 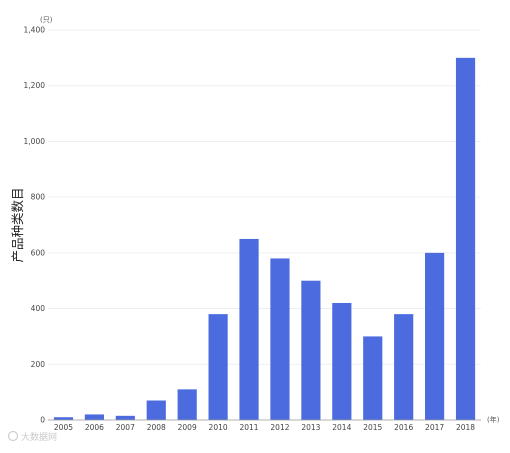 I want to click on y-tick-labels: 0 200 400 600 800 1,000 1,200 1,400, so click(x=35, y=225).